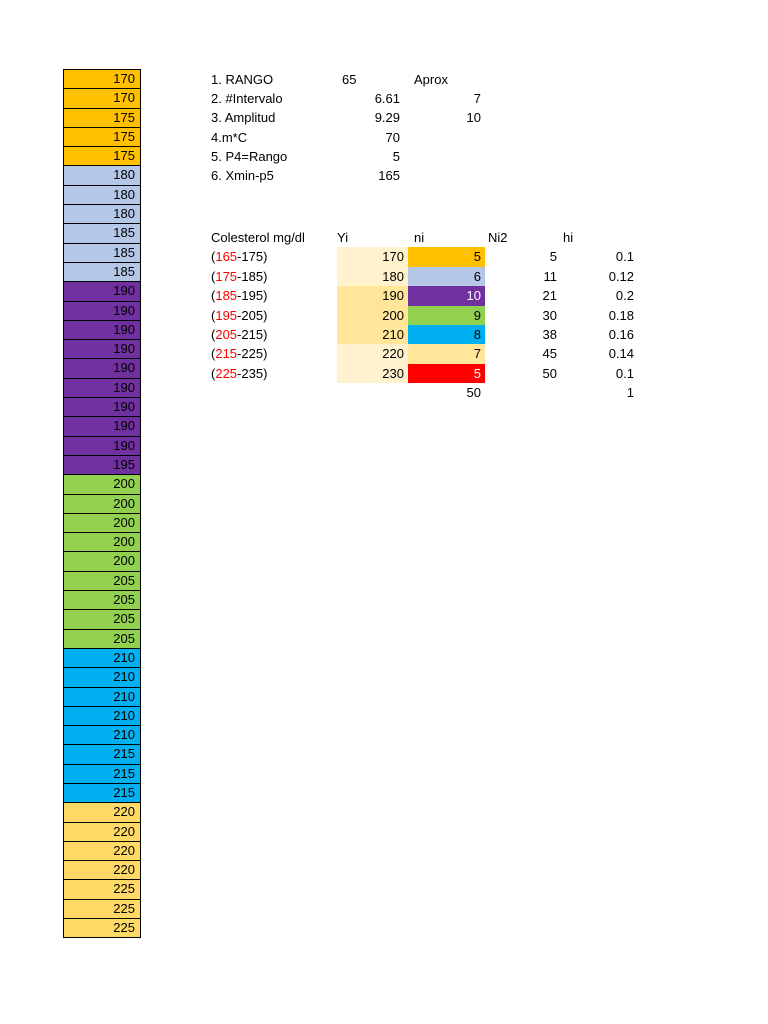  What do you see at coordinates (102, 98) in the screenshot?
I see `data-cell: 170` at bounding box center [102, 98].